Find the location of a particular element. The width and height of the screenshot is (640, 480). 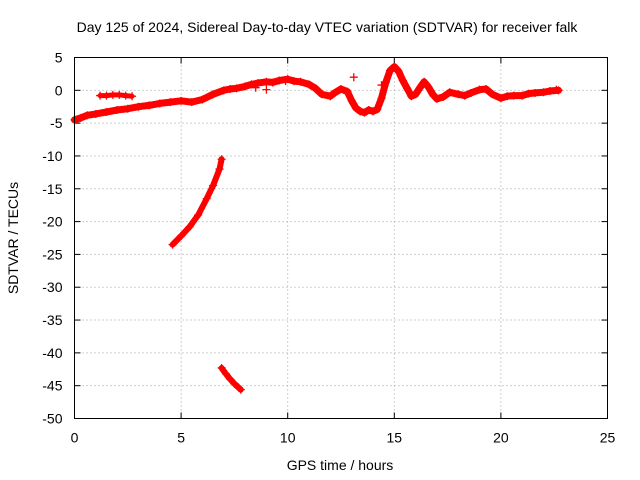

x-tick-label: 0 is located at coordinates (75, 438).